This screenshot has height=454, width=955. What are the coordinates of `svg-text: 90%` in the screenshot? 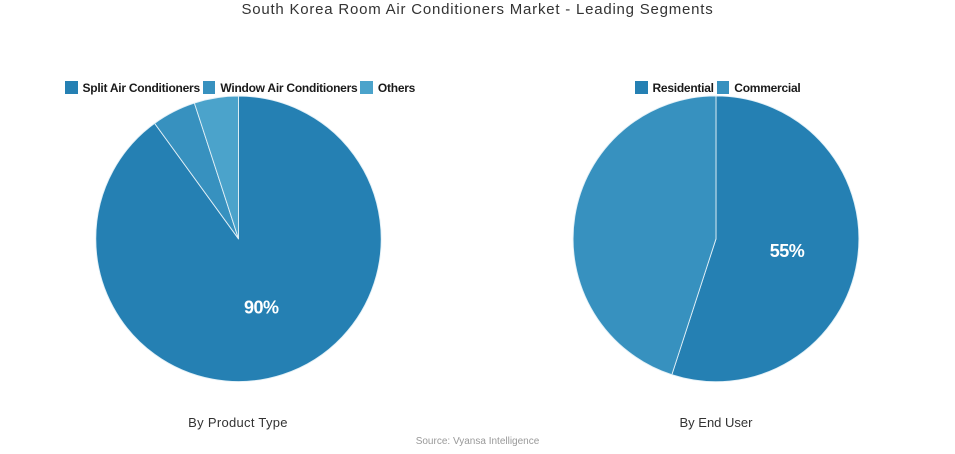 It's located at (261, 308).